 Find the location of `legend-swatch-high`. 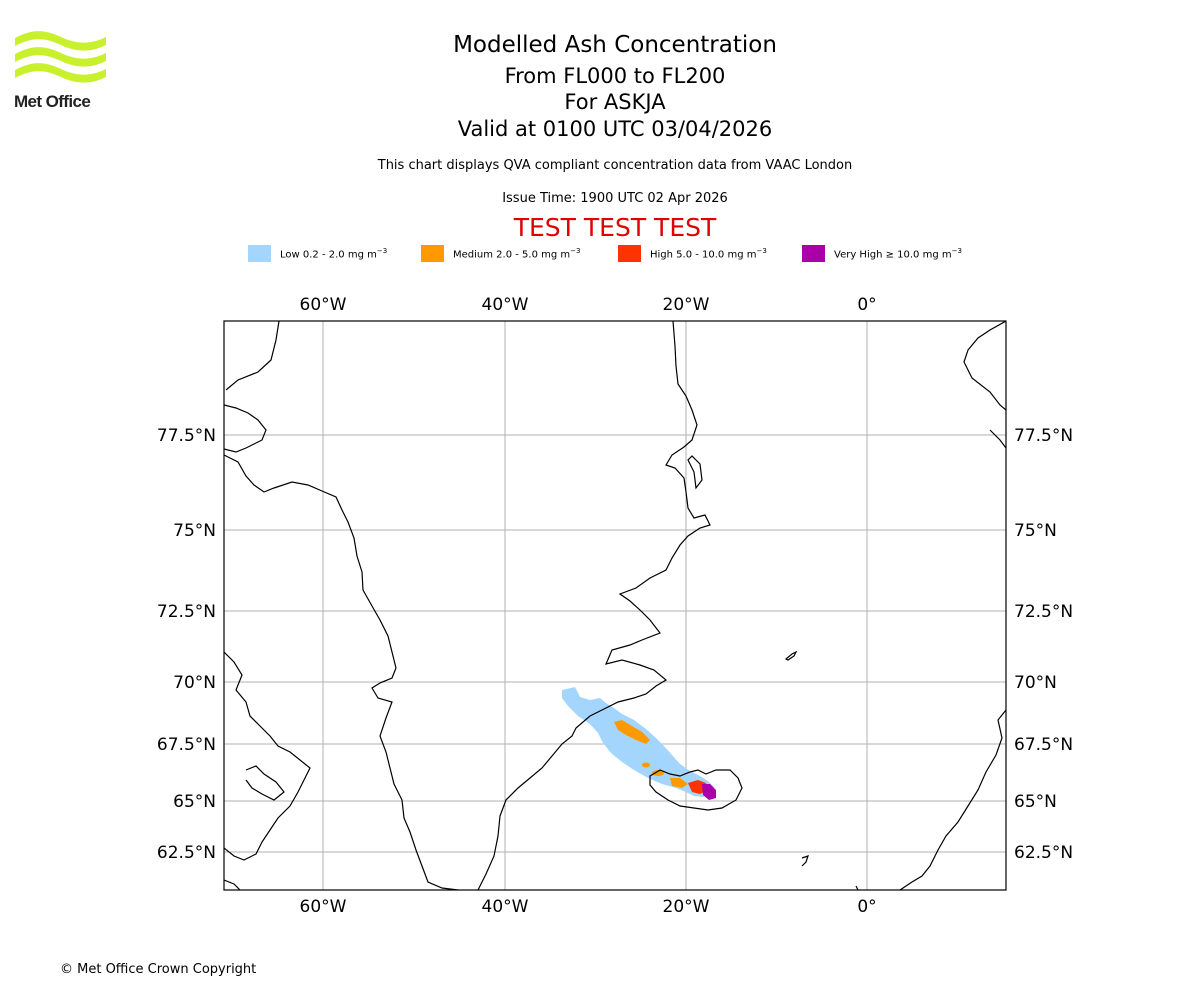

legend-swatch-high is located at coordinates (629, 253).